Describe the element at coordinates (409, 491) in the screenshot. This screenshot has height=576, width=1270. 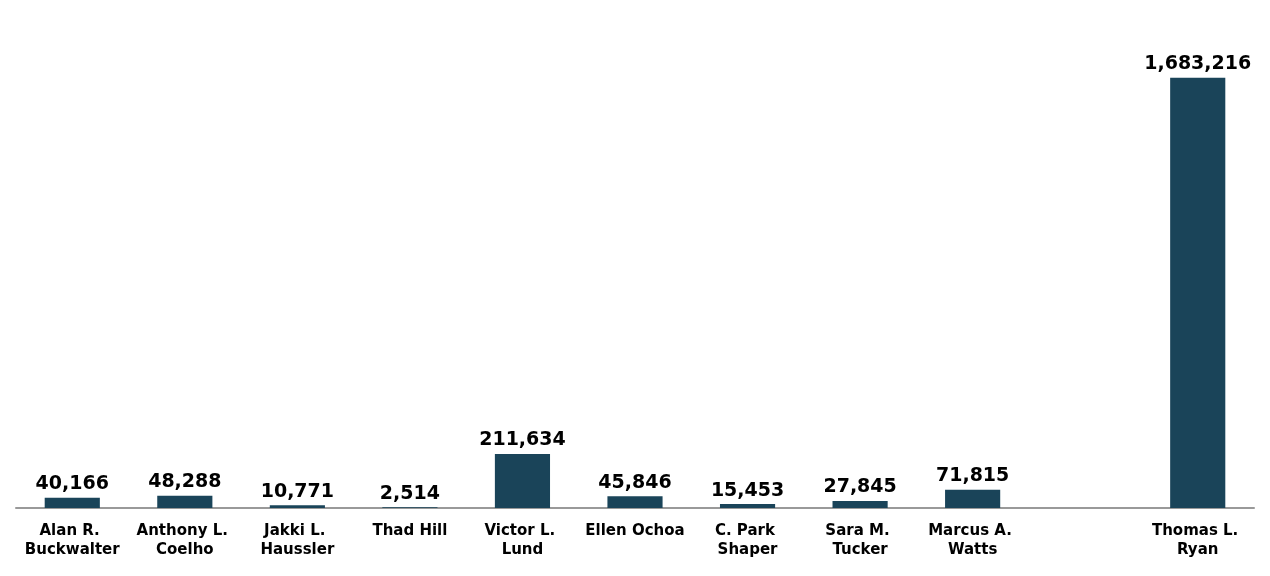
I see `data-label: 2,514` at that location.